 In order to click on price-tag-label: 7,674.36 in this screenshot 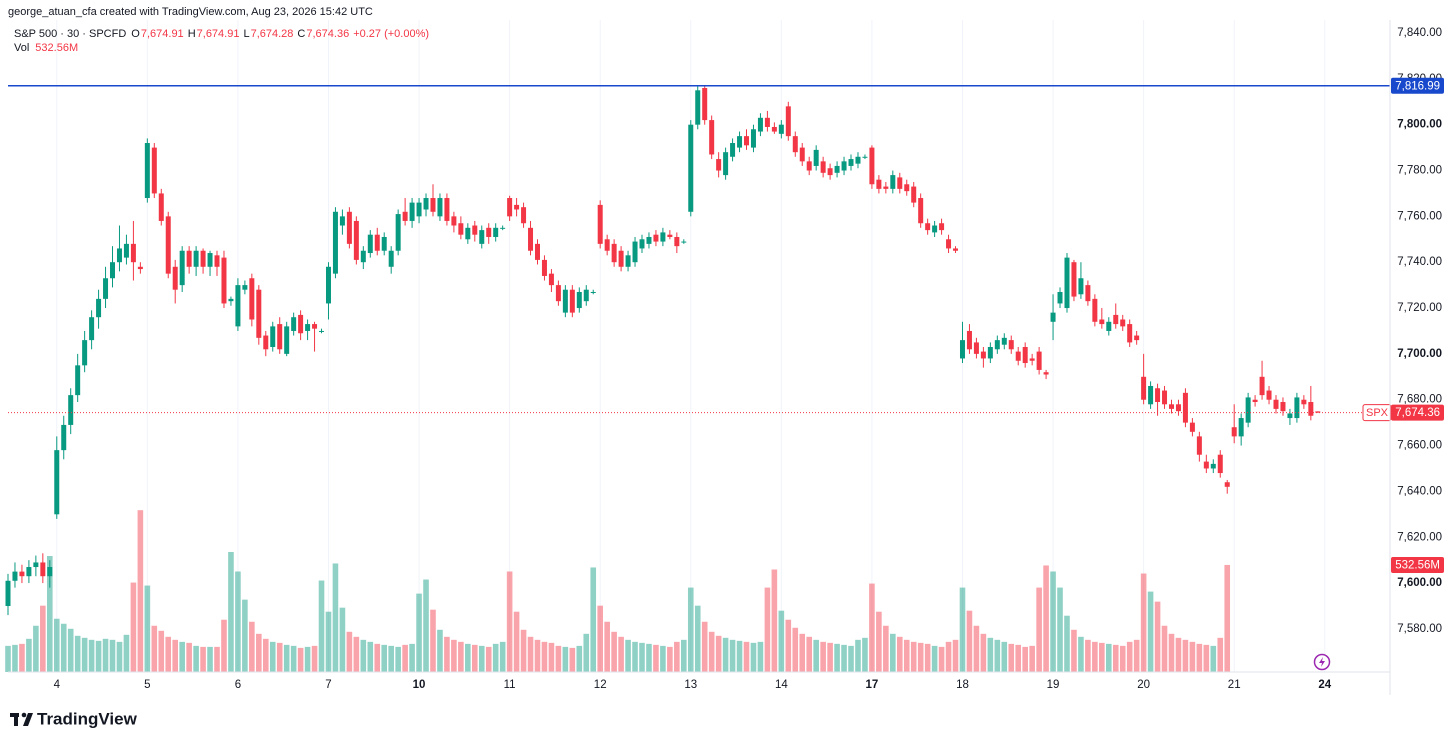, I will do `click(1417, 413)`.